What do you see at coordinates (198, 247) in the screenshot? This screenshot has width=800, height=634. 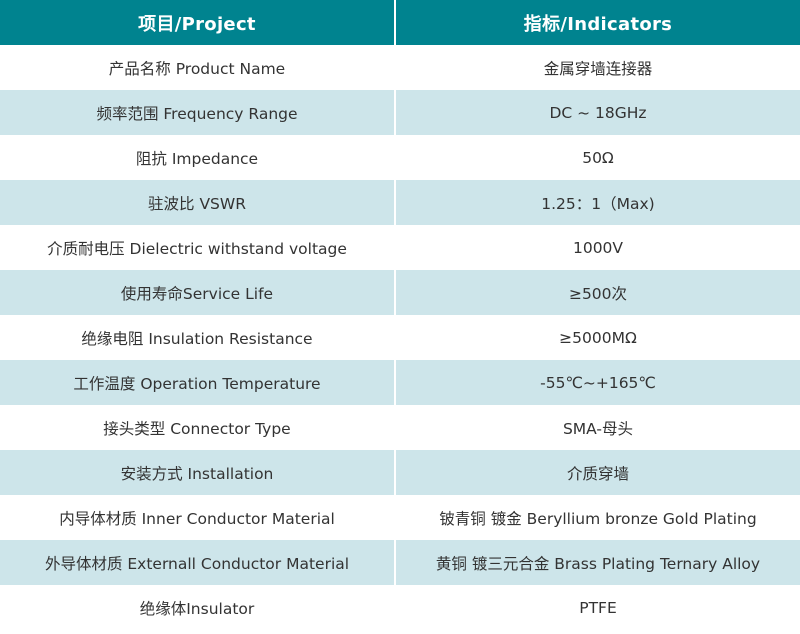 I see `row-item-dielectric-voltage: 介质耐电压 Dielectric withstand voltage` at bounding box center [198, 247].